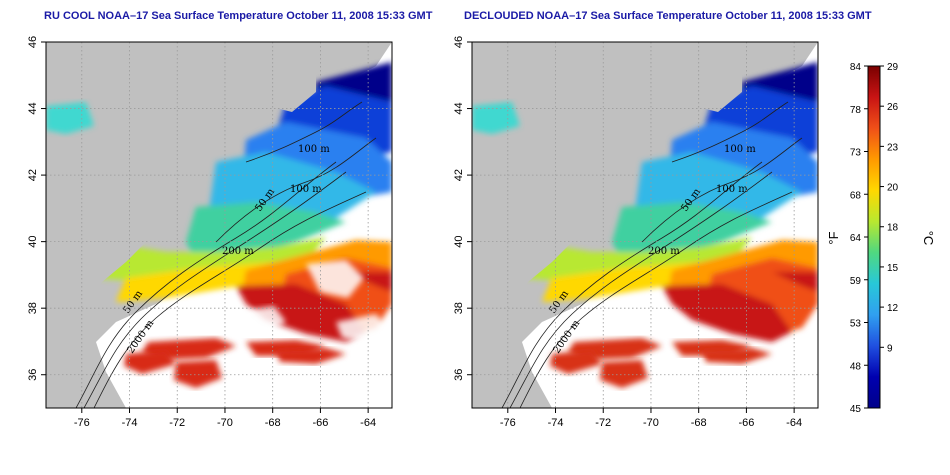  Describe the element at coordinates (893, 107) in the screenshot. I see `c-tick-label: 26` at that location.